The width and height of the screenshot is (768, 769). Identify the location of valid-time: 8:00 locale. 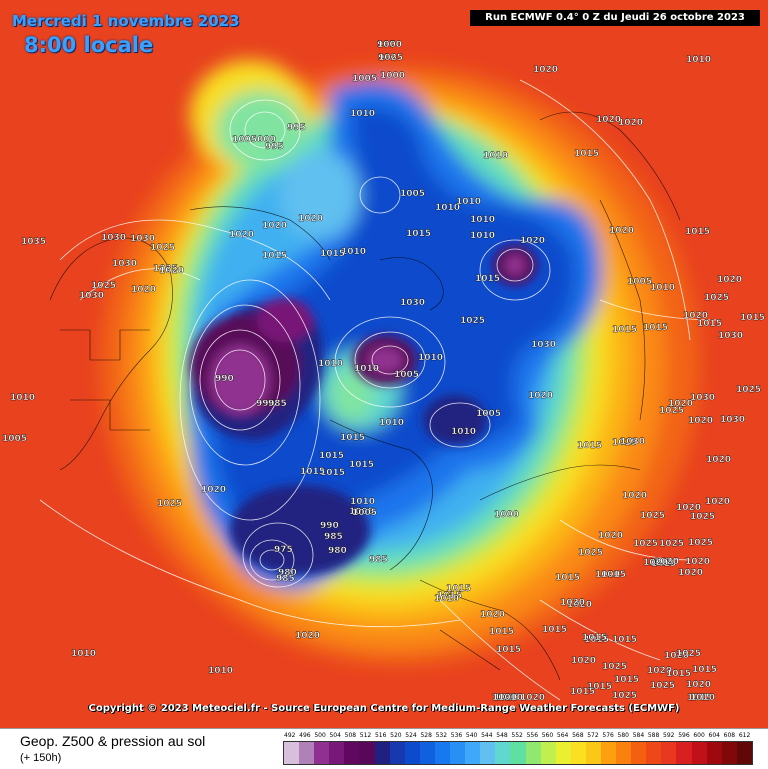
(89, 45).